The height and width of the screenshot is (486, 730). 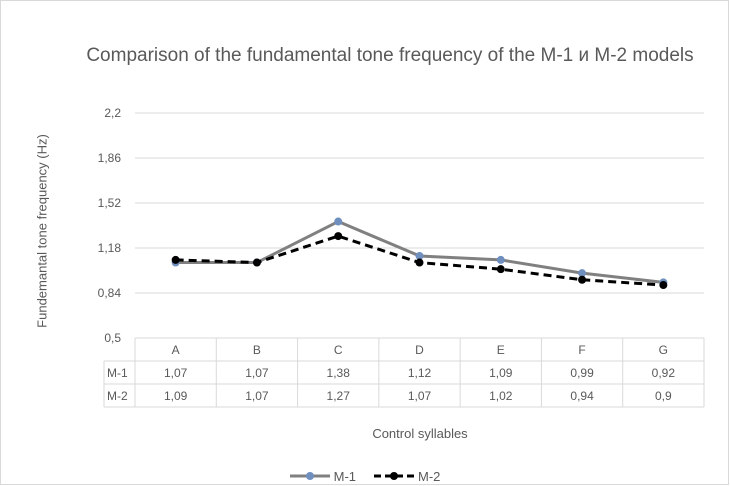 What do you see at coordinates (110, 293) in the screenshot?
I see `y-tick-label: 0,84` at bounding box center [110, 293].